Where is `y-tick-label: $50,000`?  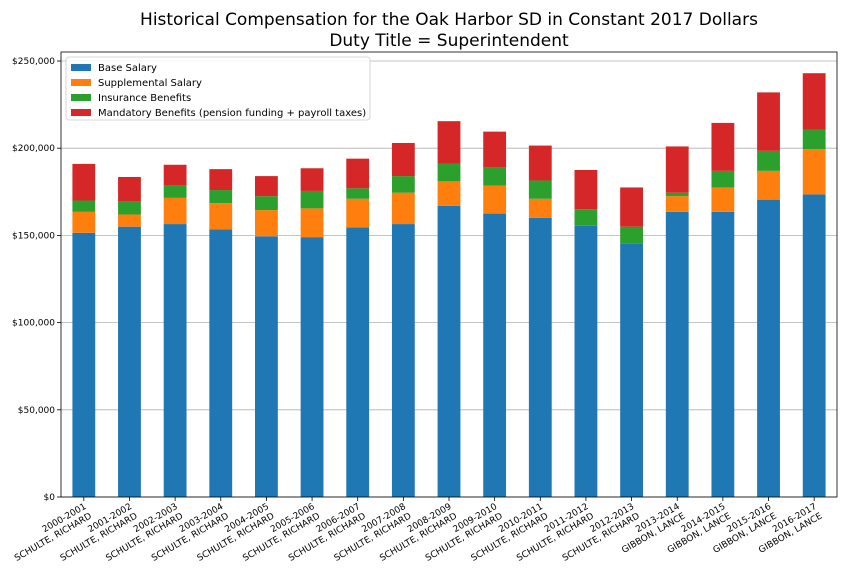 y-tick-label: $50,000 is located at coordinates (36, 411).